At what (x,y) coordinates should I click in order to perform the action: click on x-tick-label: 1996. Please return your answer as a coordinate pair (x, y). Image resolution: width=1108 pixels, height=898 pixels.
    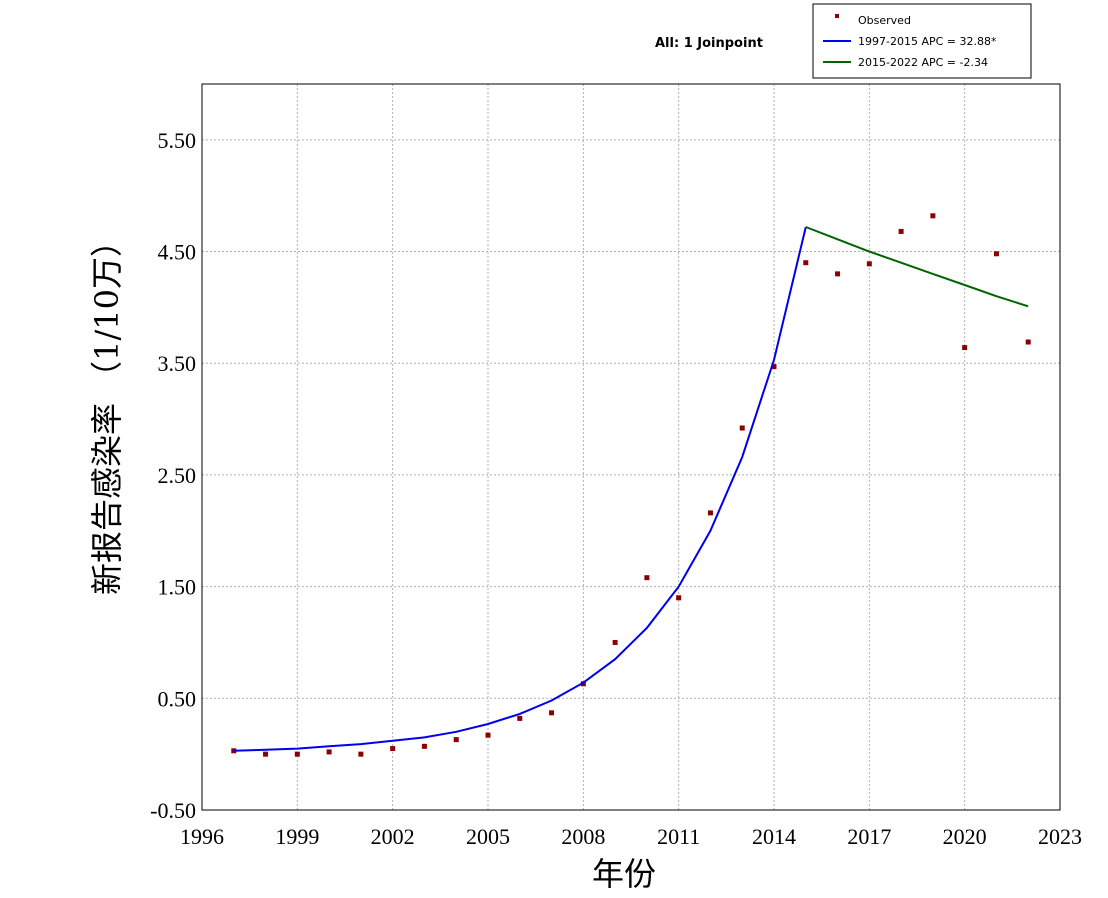
    Looking at the image, I should click on (202, 836).